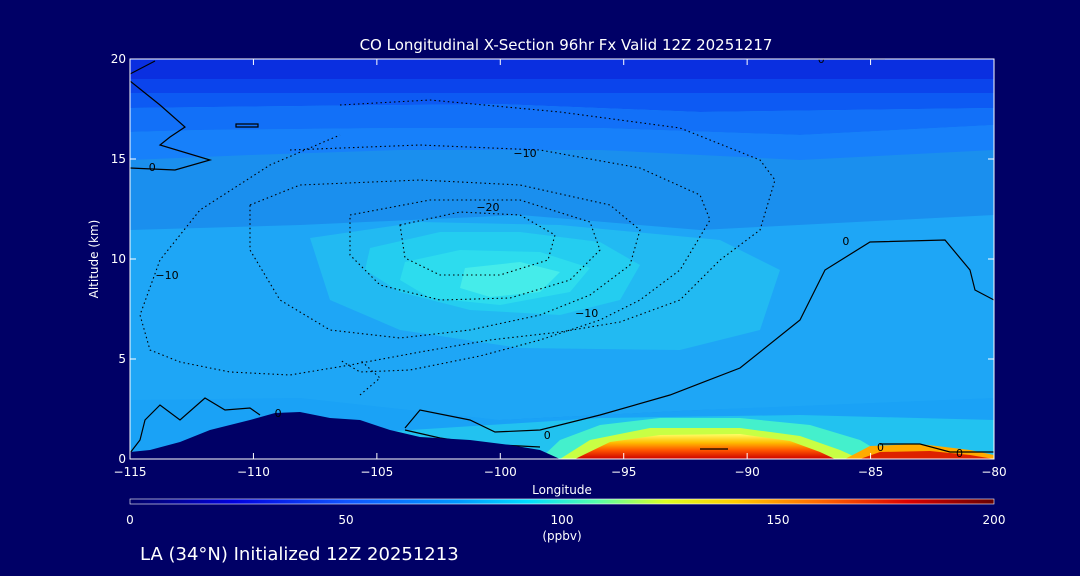  Describe the element at coordinates (477, 243) in the screenshot. I see `contour-neg25` at that location.